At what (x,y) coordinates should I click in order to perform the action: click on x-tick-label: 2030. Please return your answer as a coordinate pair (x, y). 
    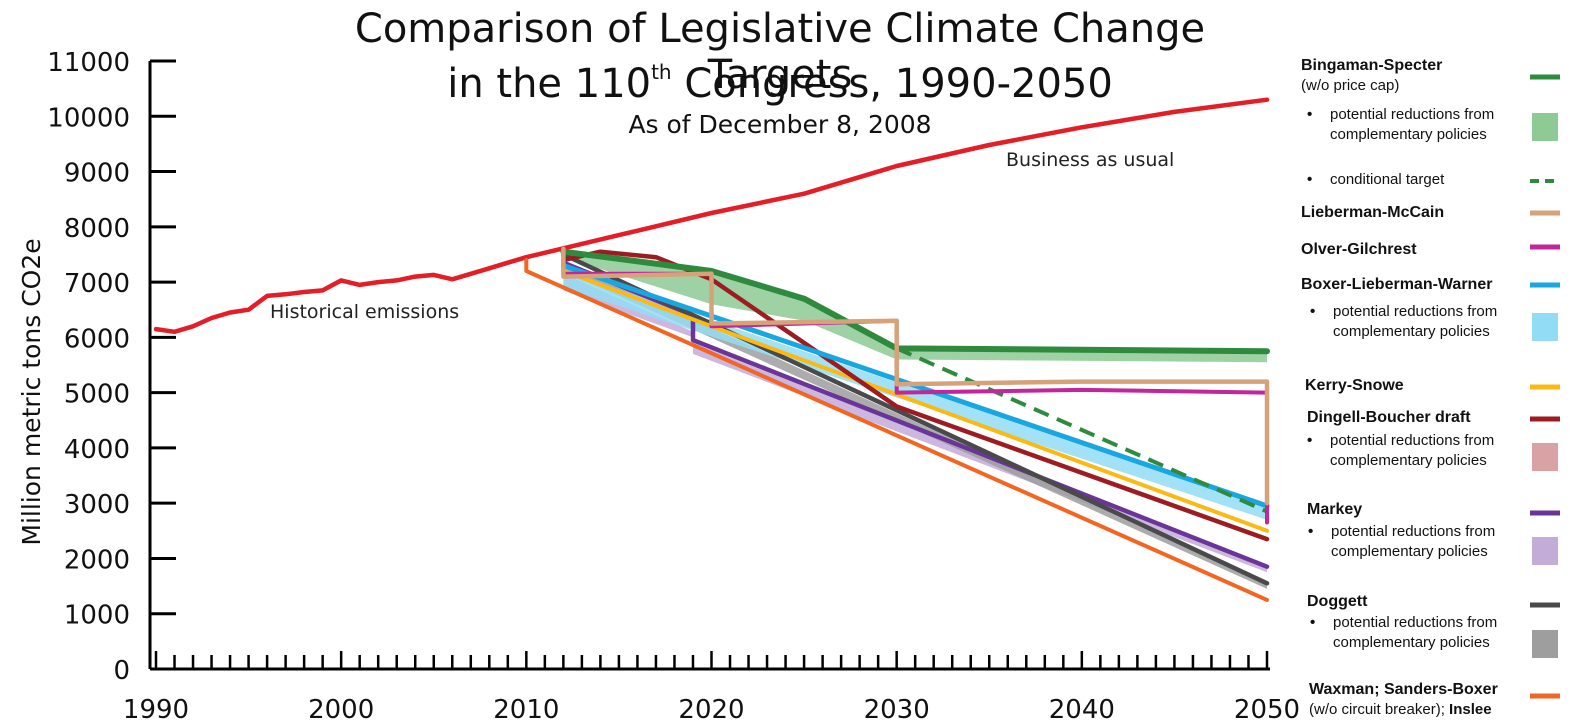
    Looking at the image, I should click on (897, 709).